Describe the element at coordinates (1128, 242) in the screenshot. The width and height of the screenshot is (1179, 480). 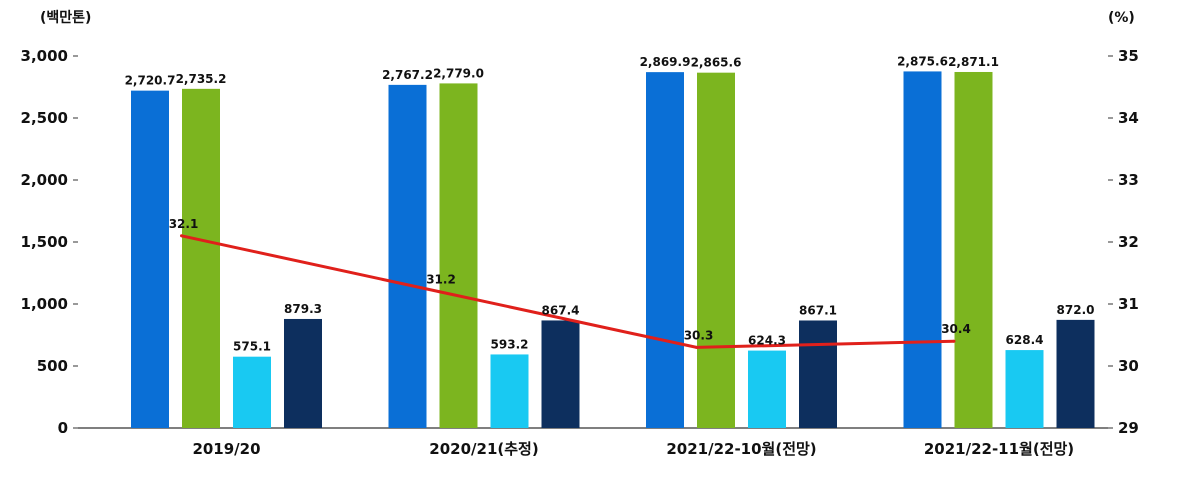
I see `right-tick-label: 32` at that location.